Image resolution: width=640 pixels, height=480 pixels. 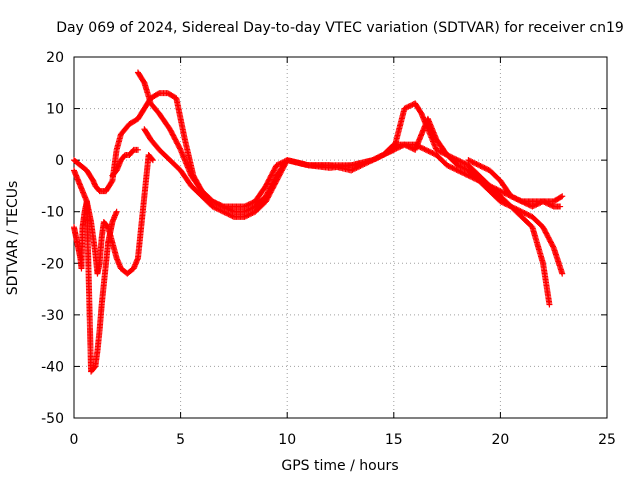 I want to click on y-tick-label: -40, so click(x=52, y=367).